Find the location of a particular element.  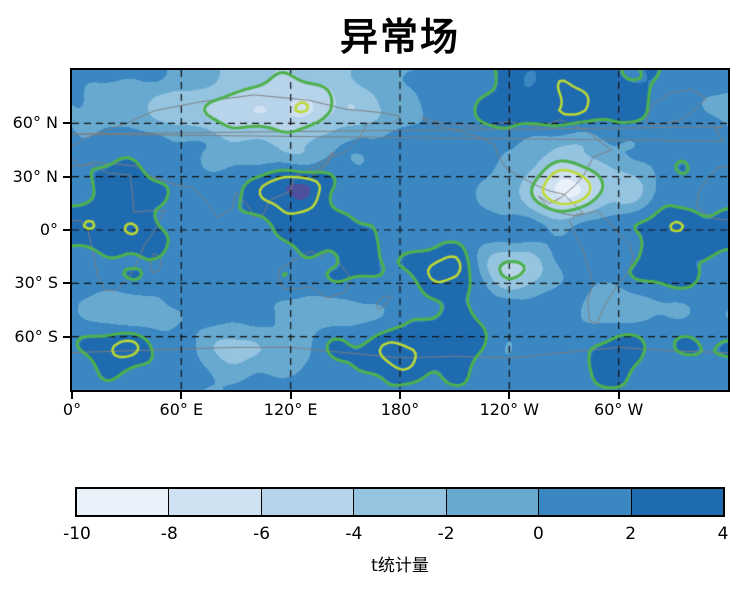

colorbar-tick-label: -6 is located at coordinates (262, 534).